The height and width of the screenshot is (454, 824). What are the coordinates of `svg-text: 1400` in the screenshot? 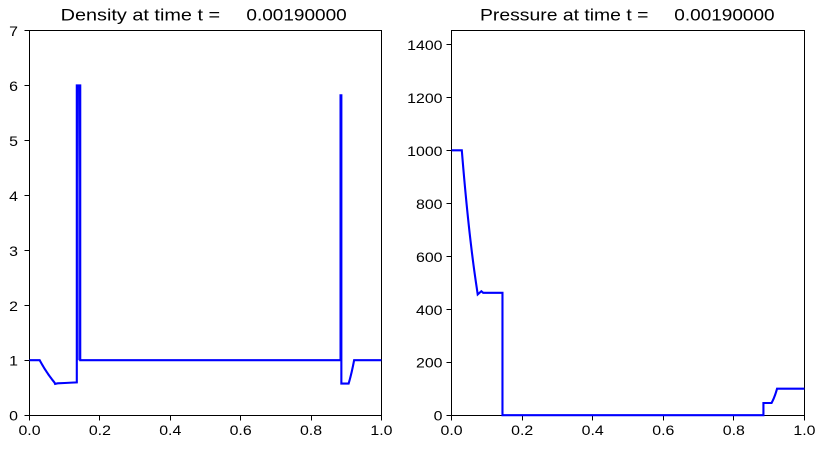 It's located at (424, 46).